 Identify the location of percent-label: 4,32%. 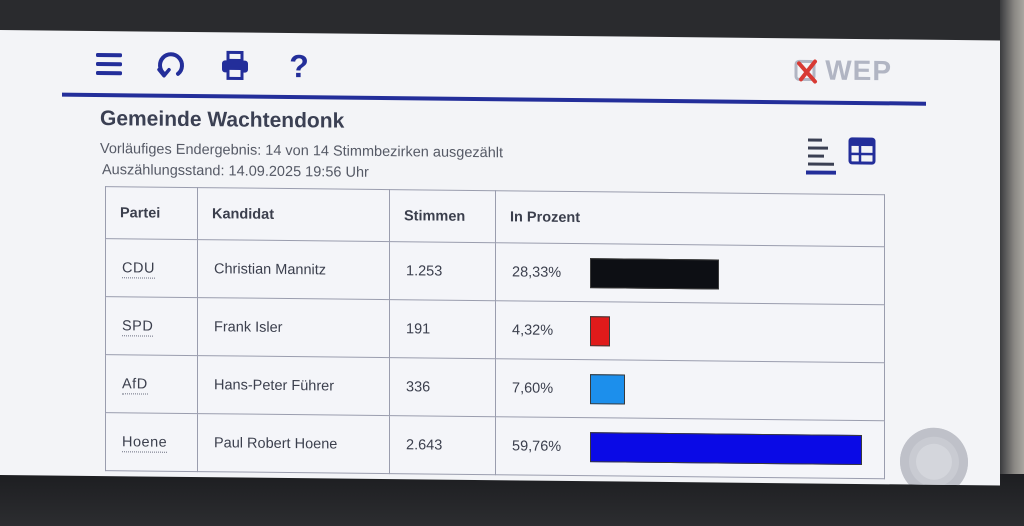
(533, 330).